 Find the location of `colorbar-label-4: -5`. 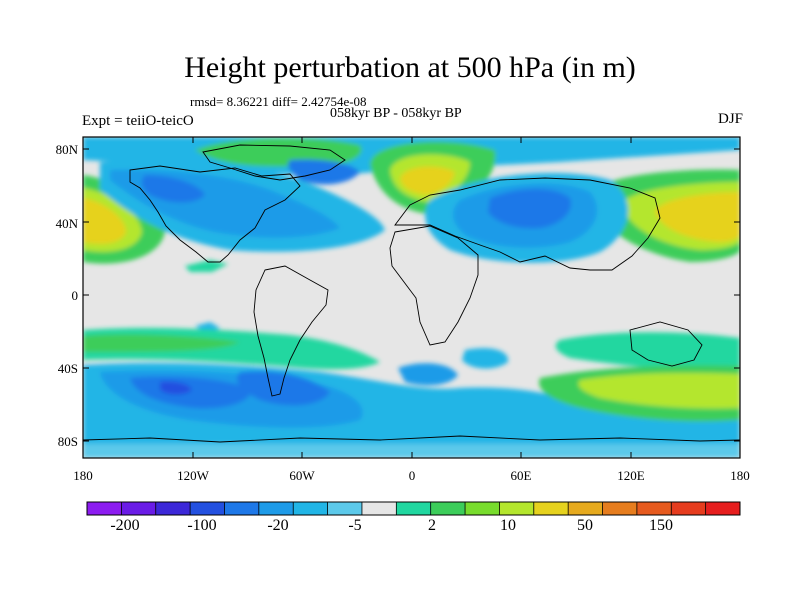

colorbar-label-4: -5 is located at coordinates (355, 525).